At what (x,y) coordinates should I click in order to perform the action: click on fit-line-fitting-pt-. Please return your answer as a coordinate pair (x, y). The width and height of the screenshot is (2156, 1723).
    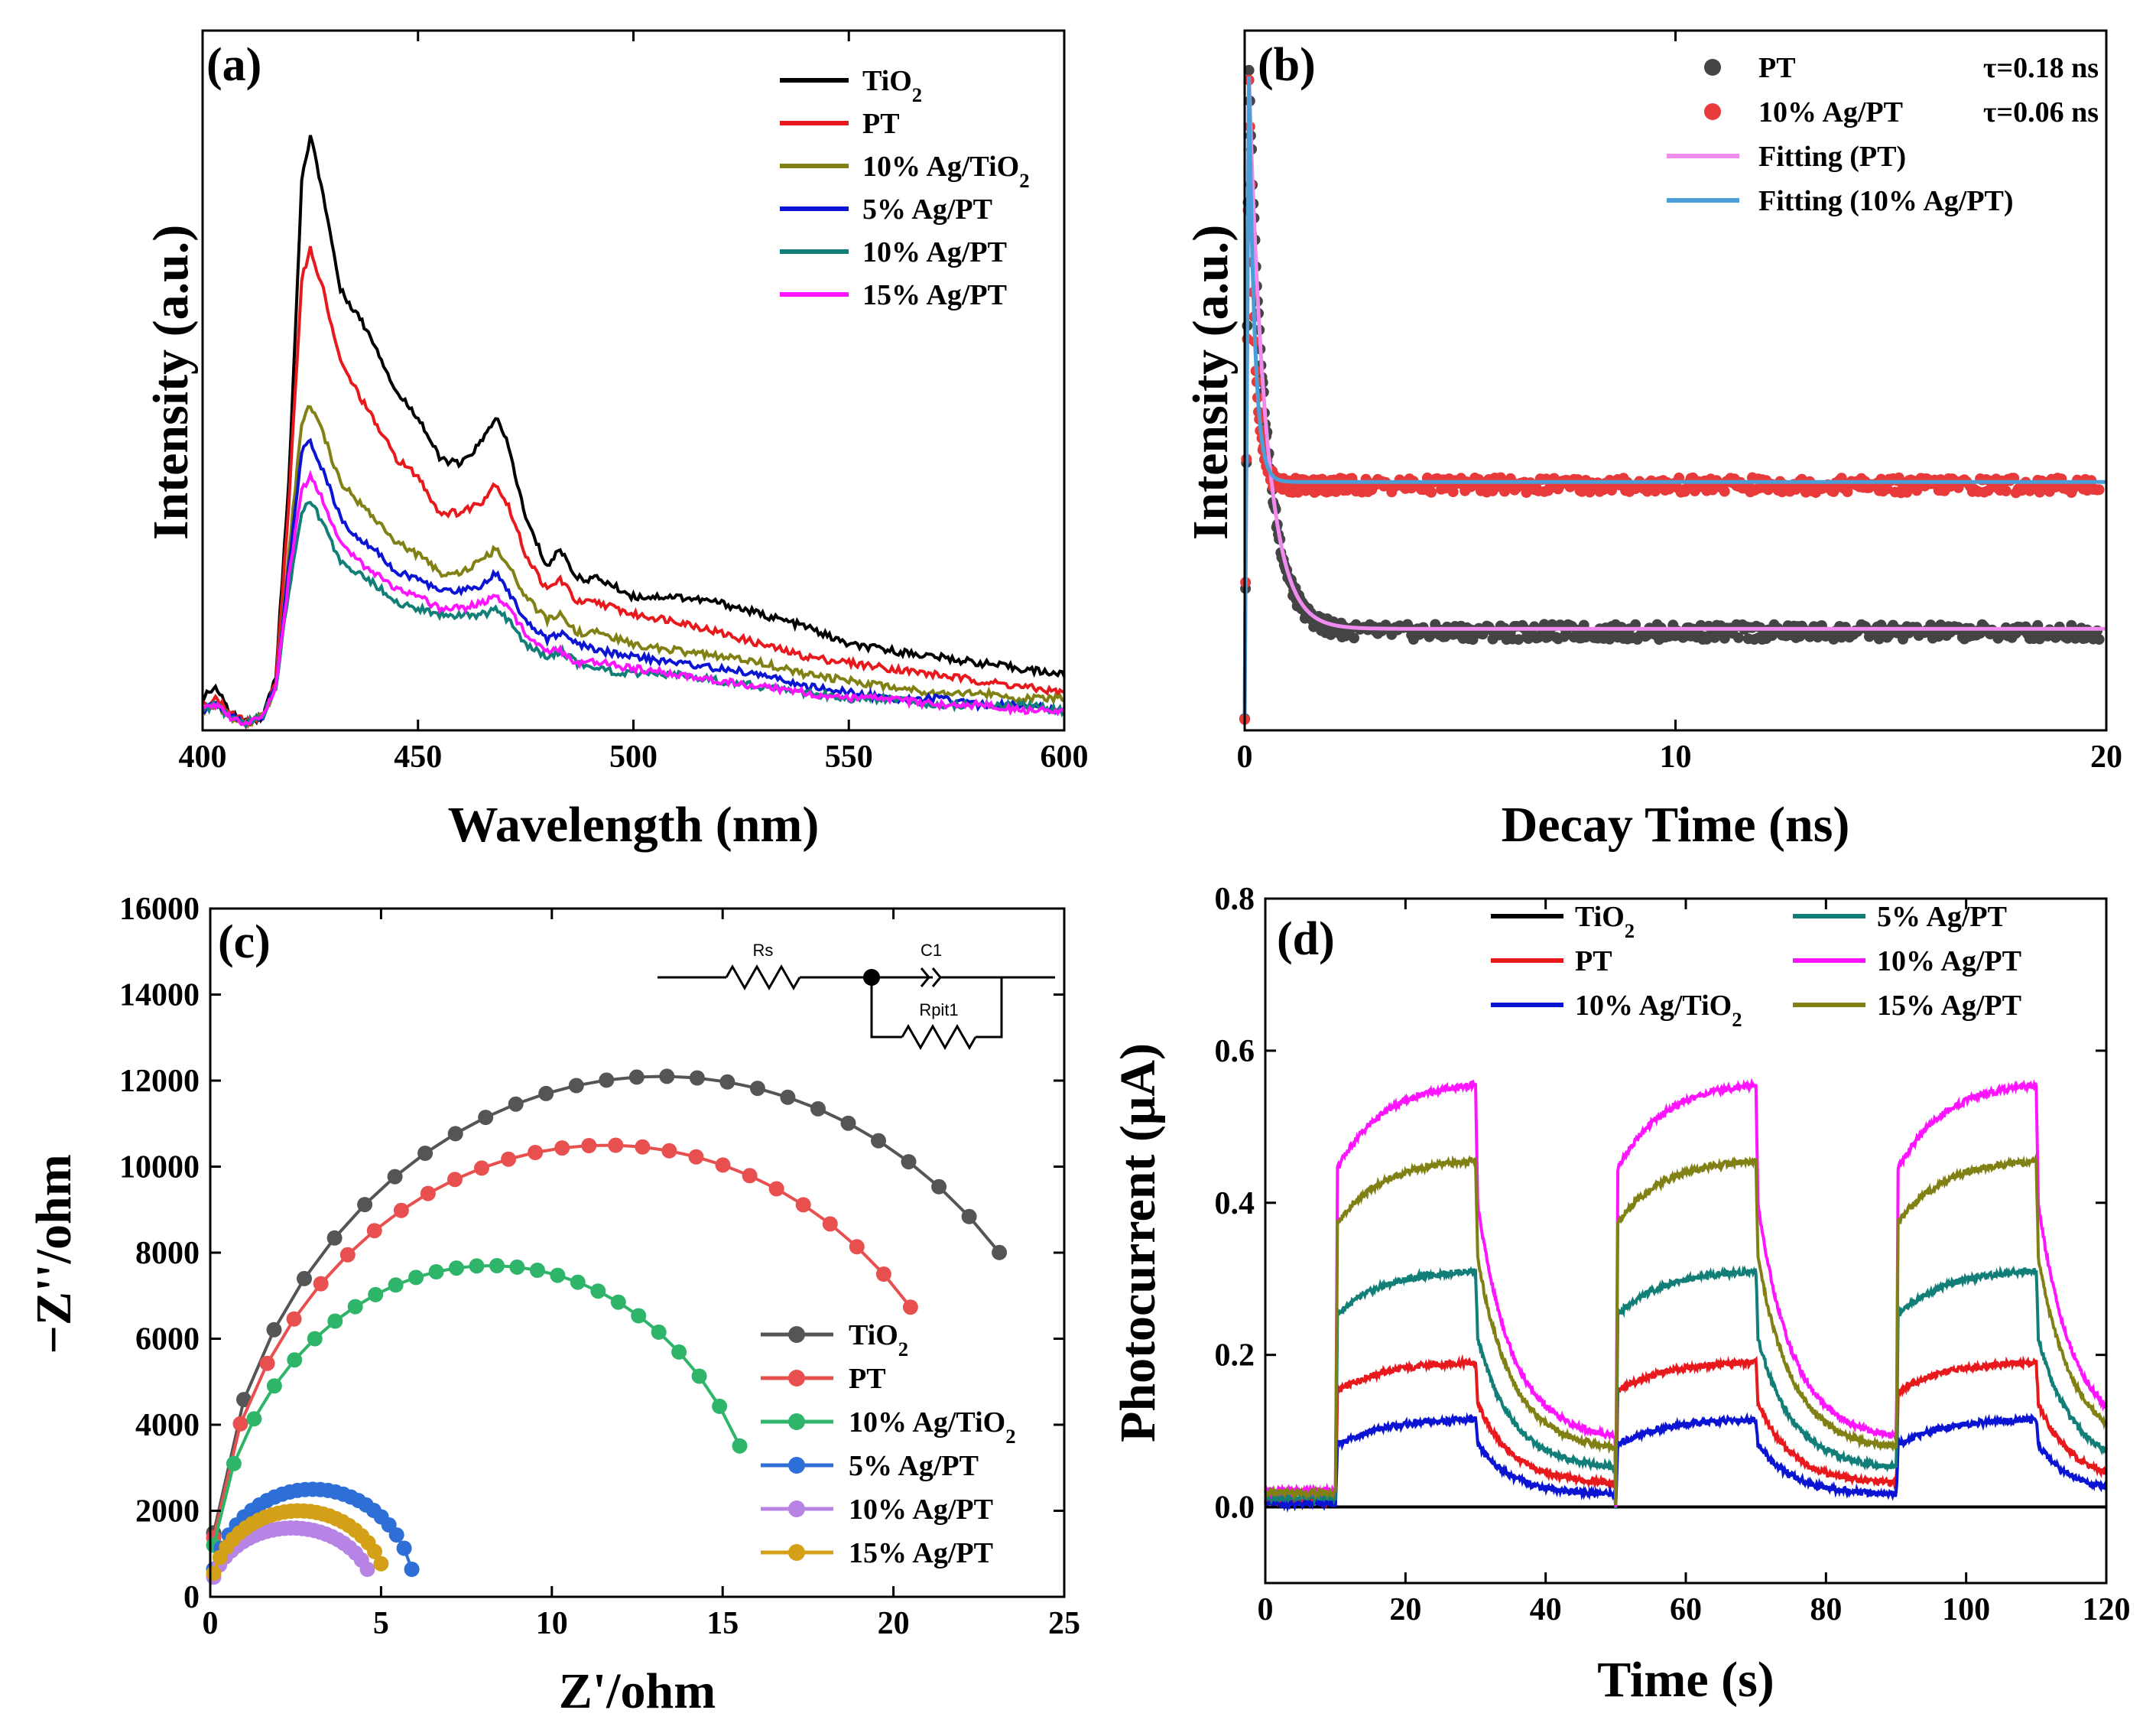
    Looking at the image, I should click on (1674, 396).